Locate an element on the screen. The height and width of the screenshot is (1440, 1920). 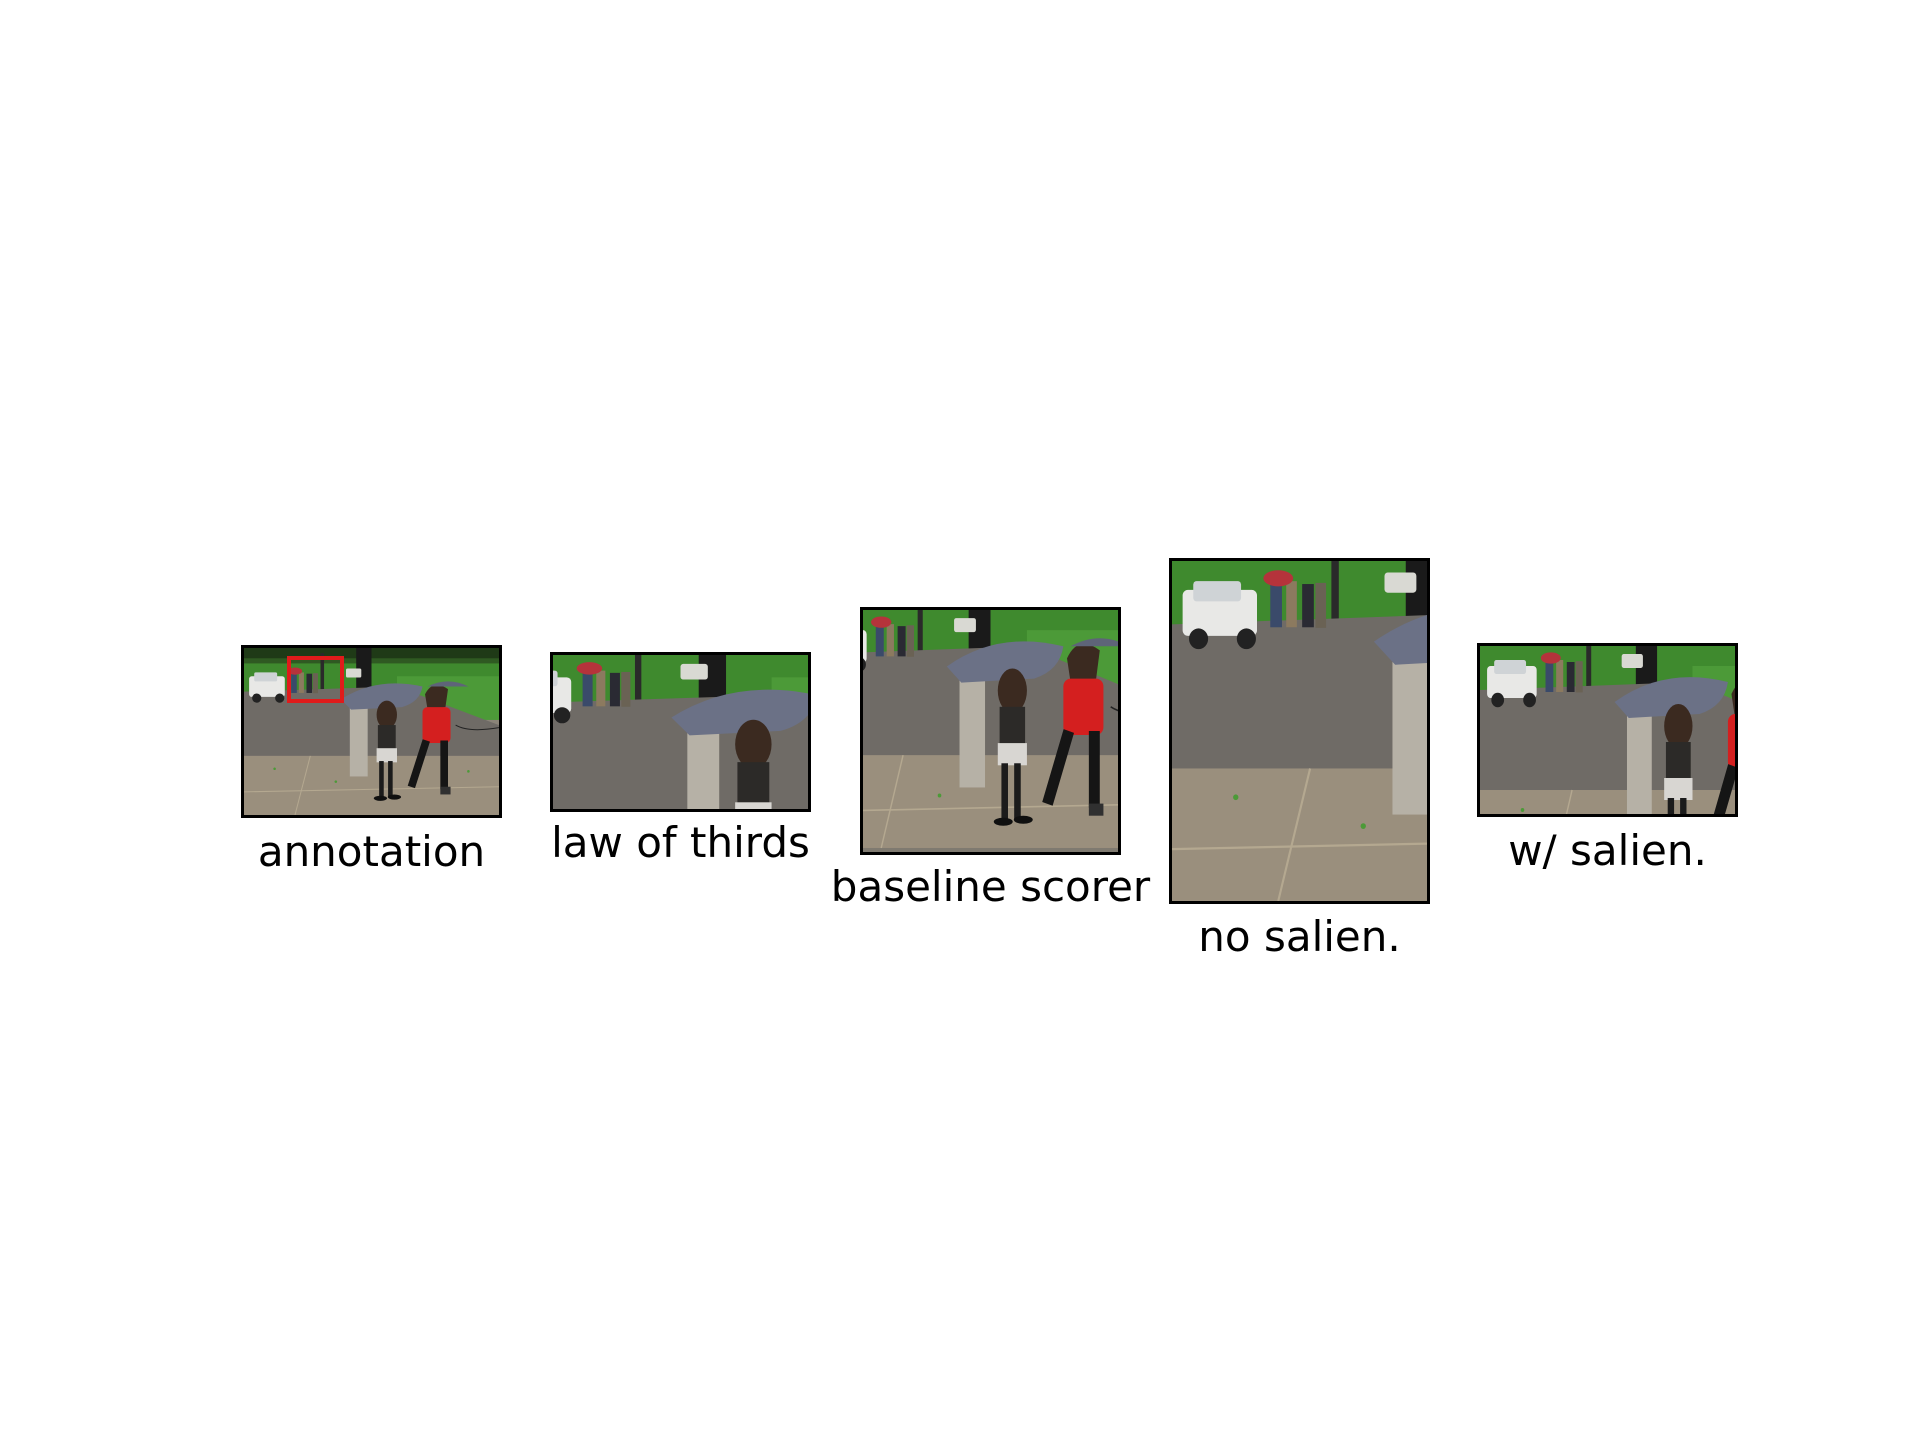
baseline-scorer-image is located at coordinates (990, 731).